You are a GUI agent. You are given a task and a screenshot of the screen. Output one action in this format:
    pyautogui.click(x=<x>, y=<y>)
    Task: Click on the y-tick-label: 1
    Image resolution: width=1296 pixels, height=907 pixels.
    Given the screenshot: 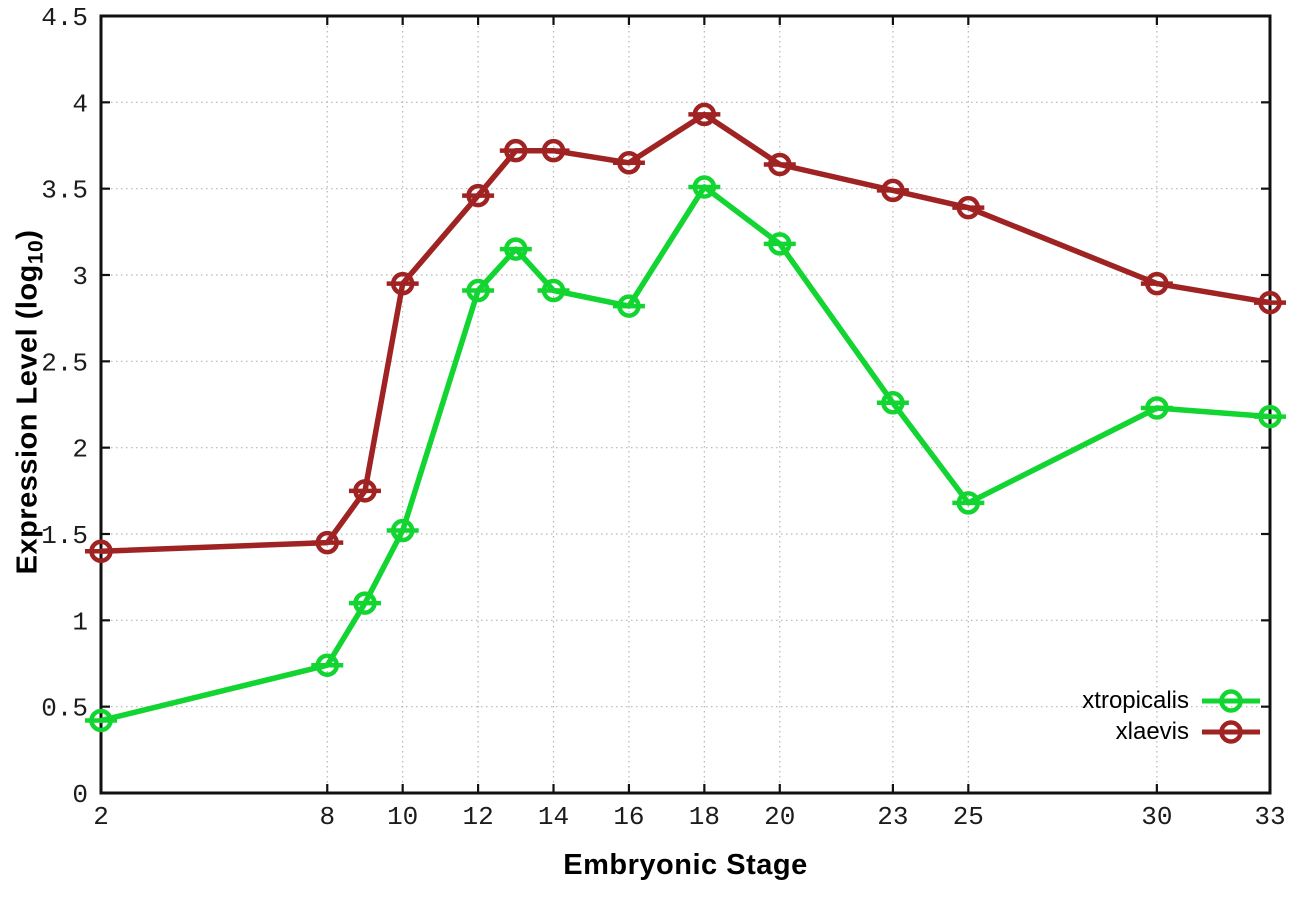 What is the action you would take?
    pyautogui.click(x=80, y=622)
    